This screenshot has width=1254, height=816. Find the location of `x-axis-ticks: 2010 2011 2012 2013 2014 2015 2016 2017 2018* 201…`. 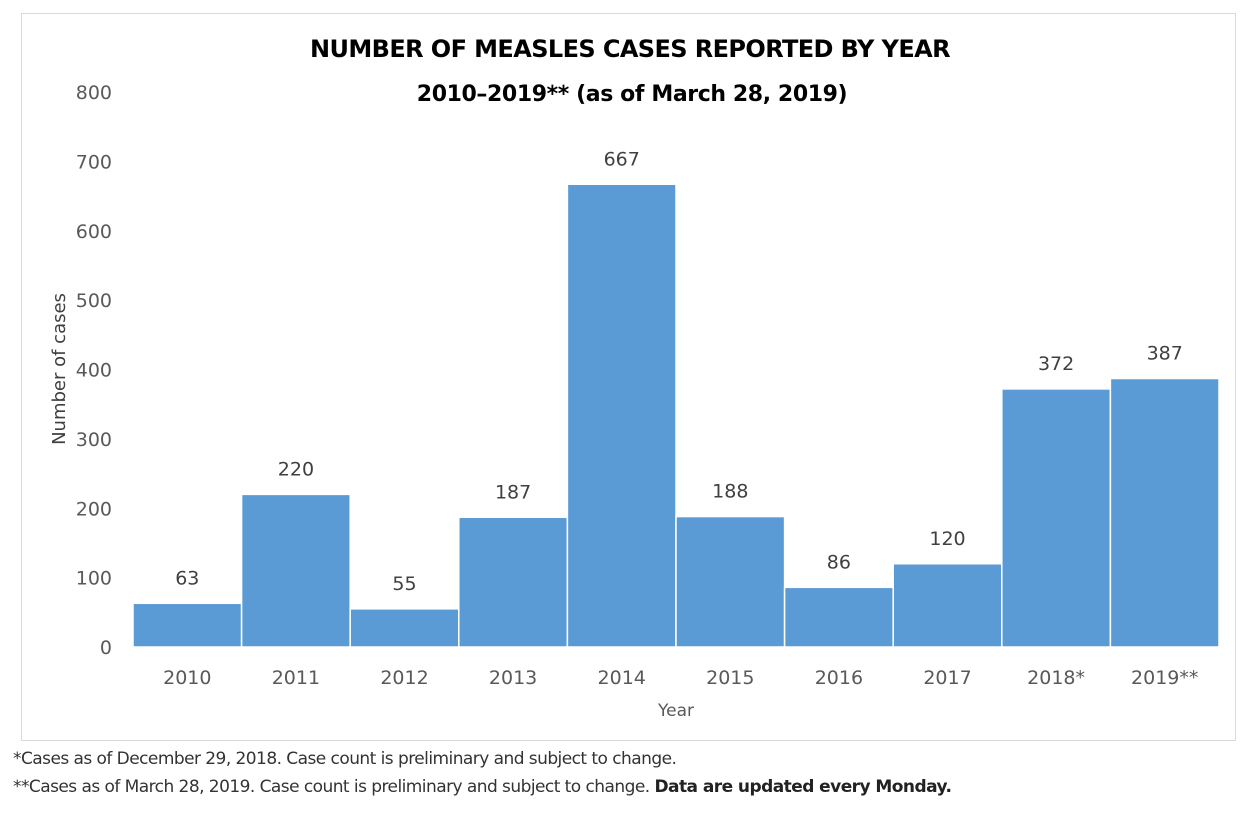

x-axis-ticks: 2010 2011 2012 2013 2014 2015 2016 2017 2018* 201… is located at coordinates (680, 678).